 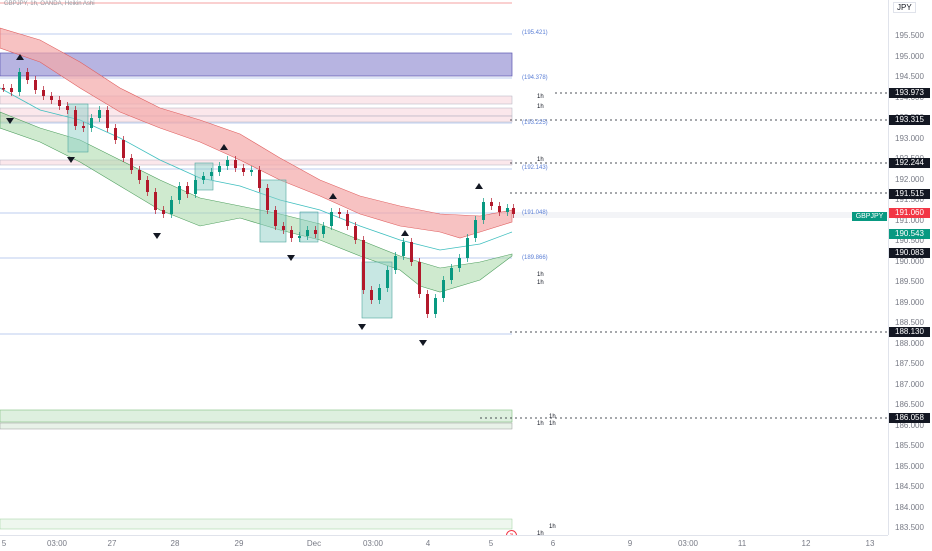 What do you see at coordinates (909, 234) in the screenshot?
I see `indicator-price-tag: 190.543` at bounding box center [909, 234].